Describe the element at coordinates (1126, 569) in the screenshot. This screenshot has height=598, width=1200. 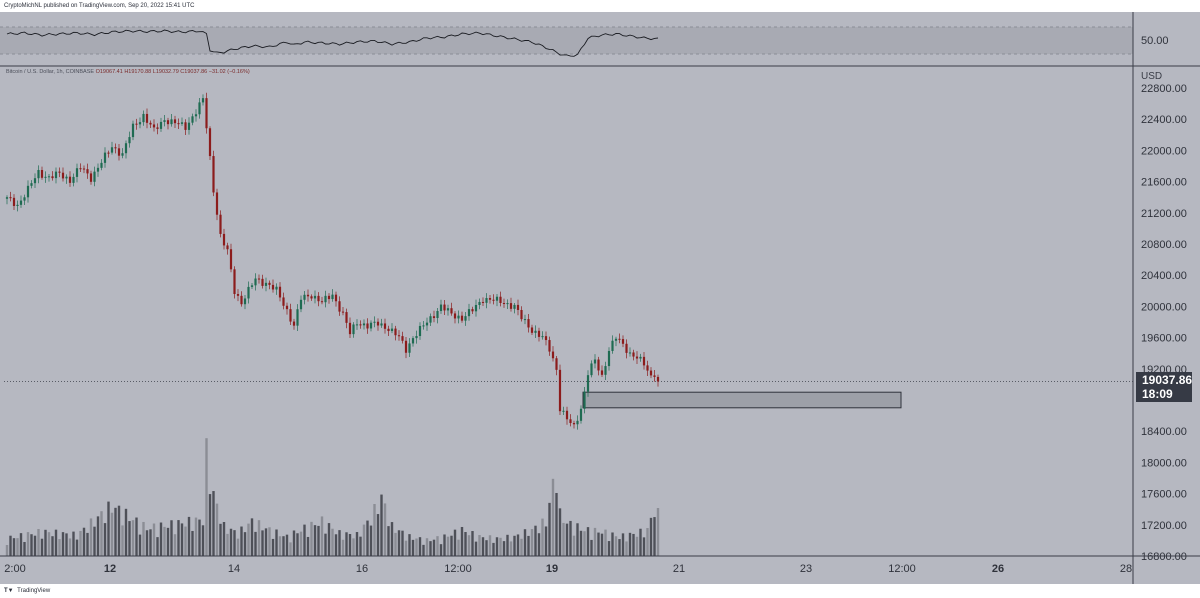
I see `time-tick-label: 28` at that location.